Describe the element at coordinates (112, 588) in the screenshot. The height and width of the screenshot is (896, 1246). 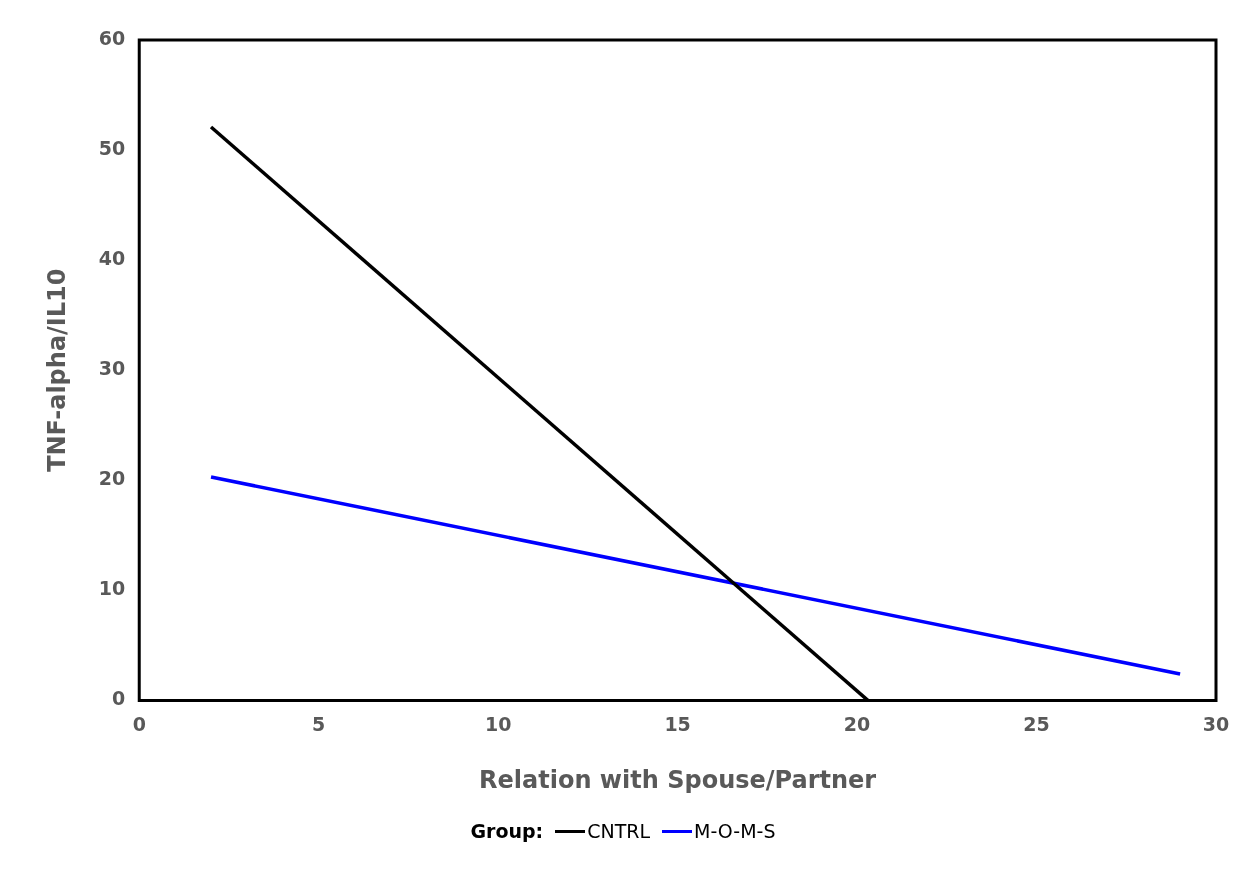
I see `y-tick-label: 10` at that location.